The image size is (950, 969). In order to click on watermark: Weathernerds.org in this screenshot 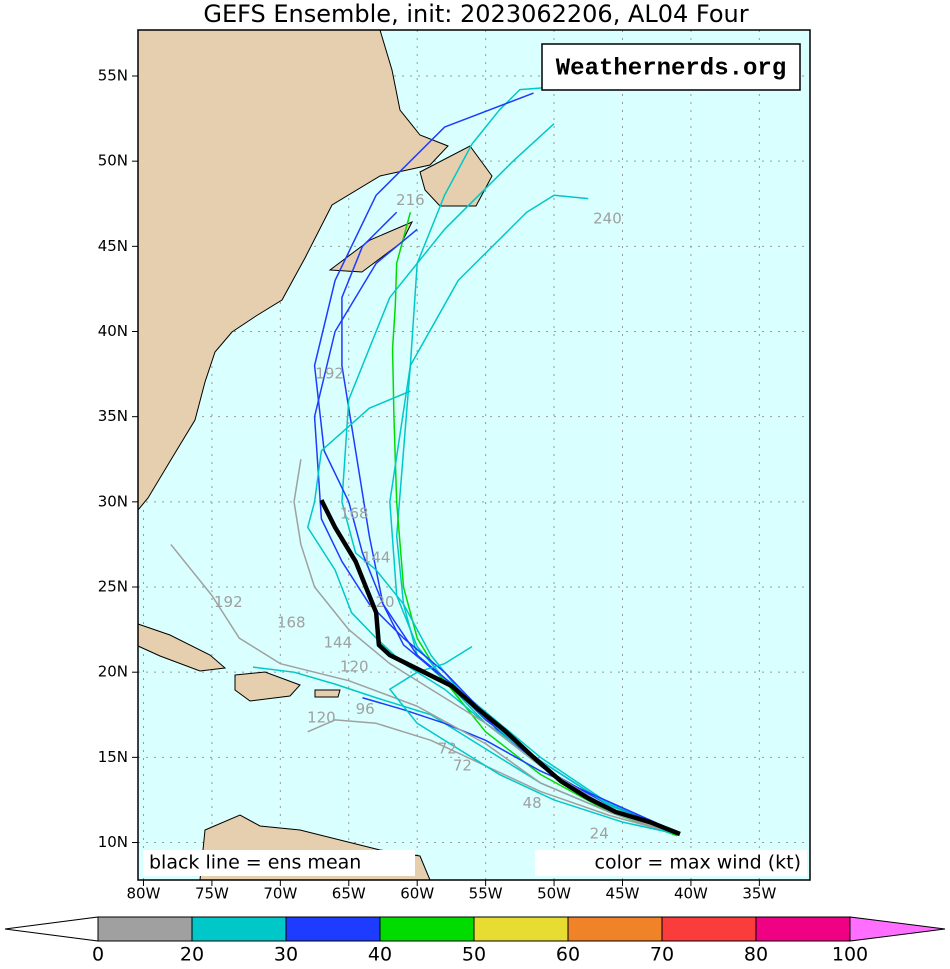, I will do `click(671, 68)`.